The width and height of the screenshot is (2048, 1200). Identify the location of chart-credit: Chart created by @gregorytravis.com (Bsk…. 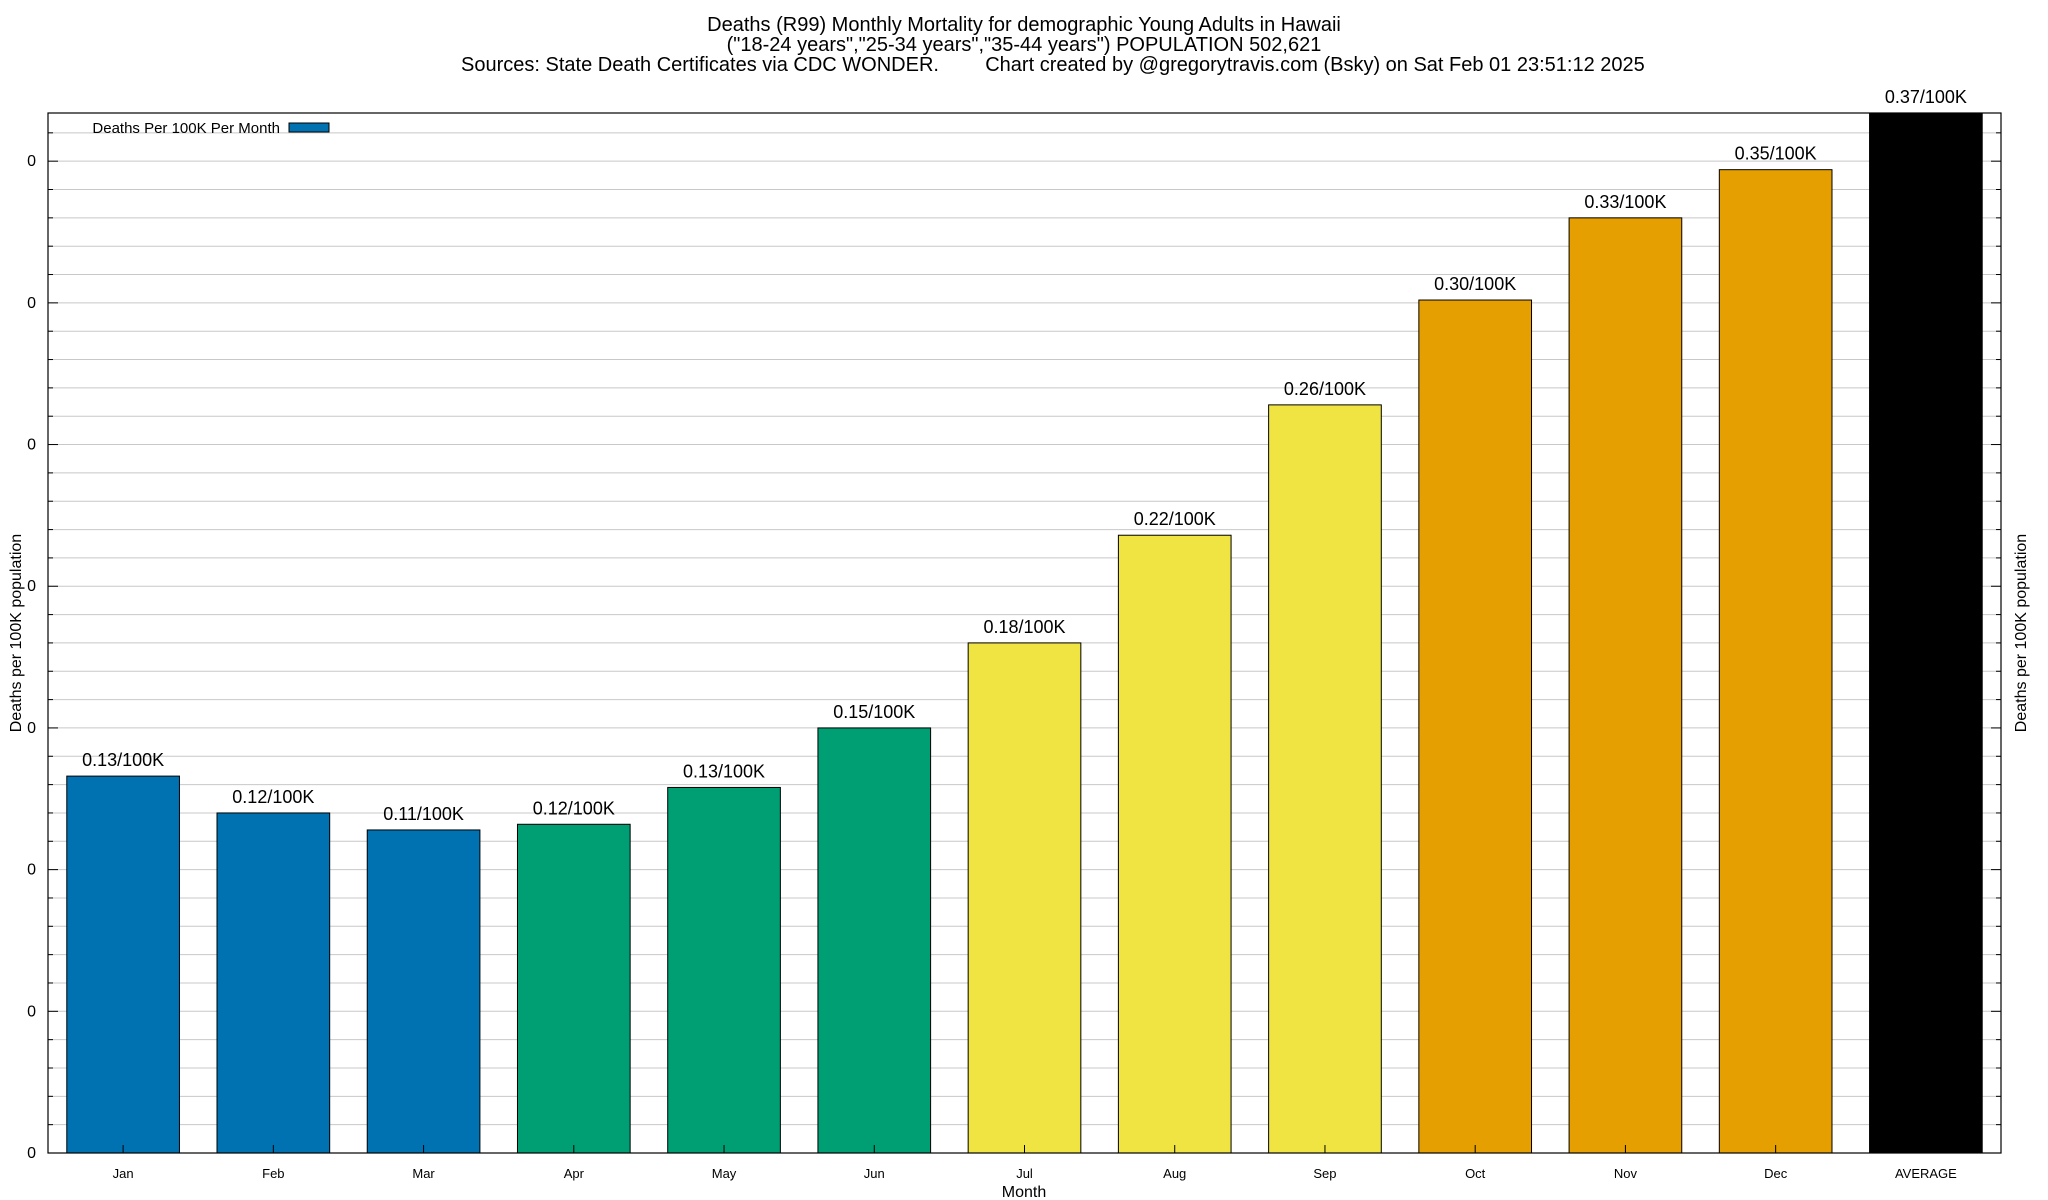
(1315, 65).